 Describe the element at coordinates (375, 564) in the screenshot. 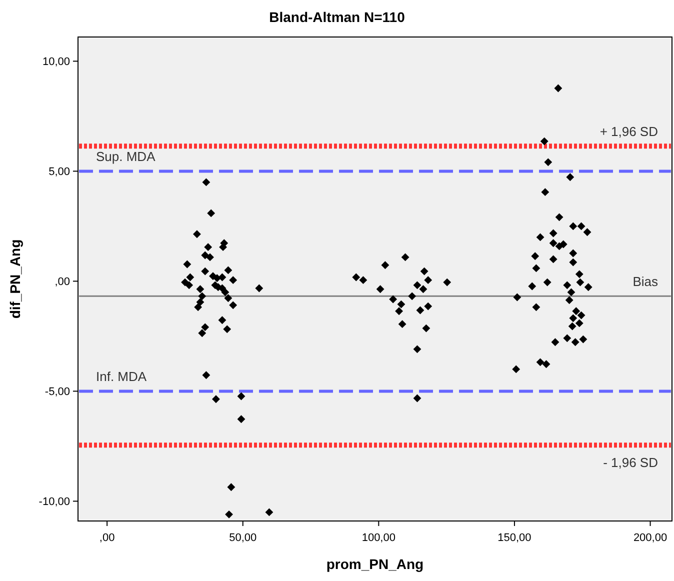

I see `x-axis-title: prom_PN_Ang` at that location.